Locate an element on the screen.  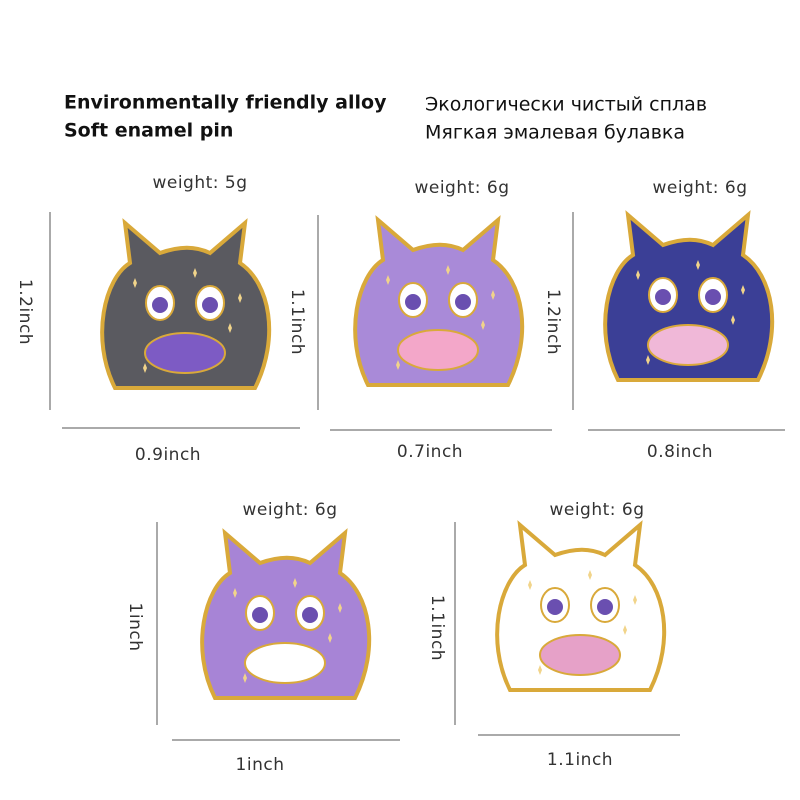
header-line: Soft enamel pin is located at coordinates (148, 131).